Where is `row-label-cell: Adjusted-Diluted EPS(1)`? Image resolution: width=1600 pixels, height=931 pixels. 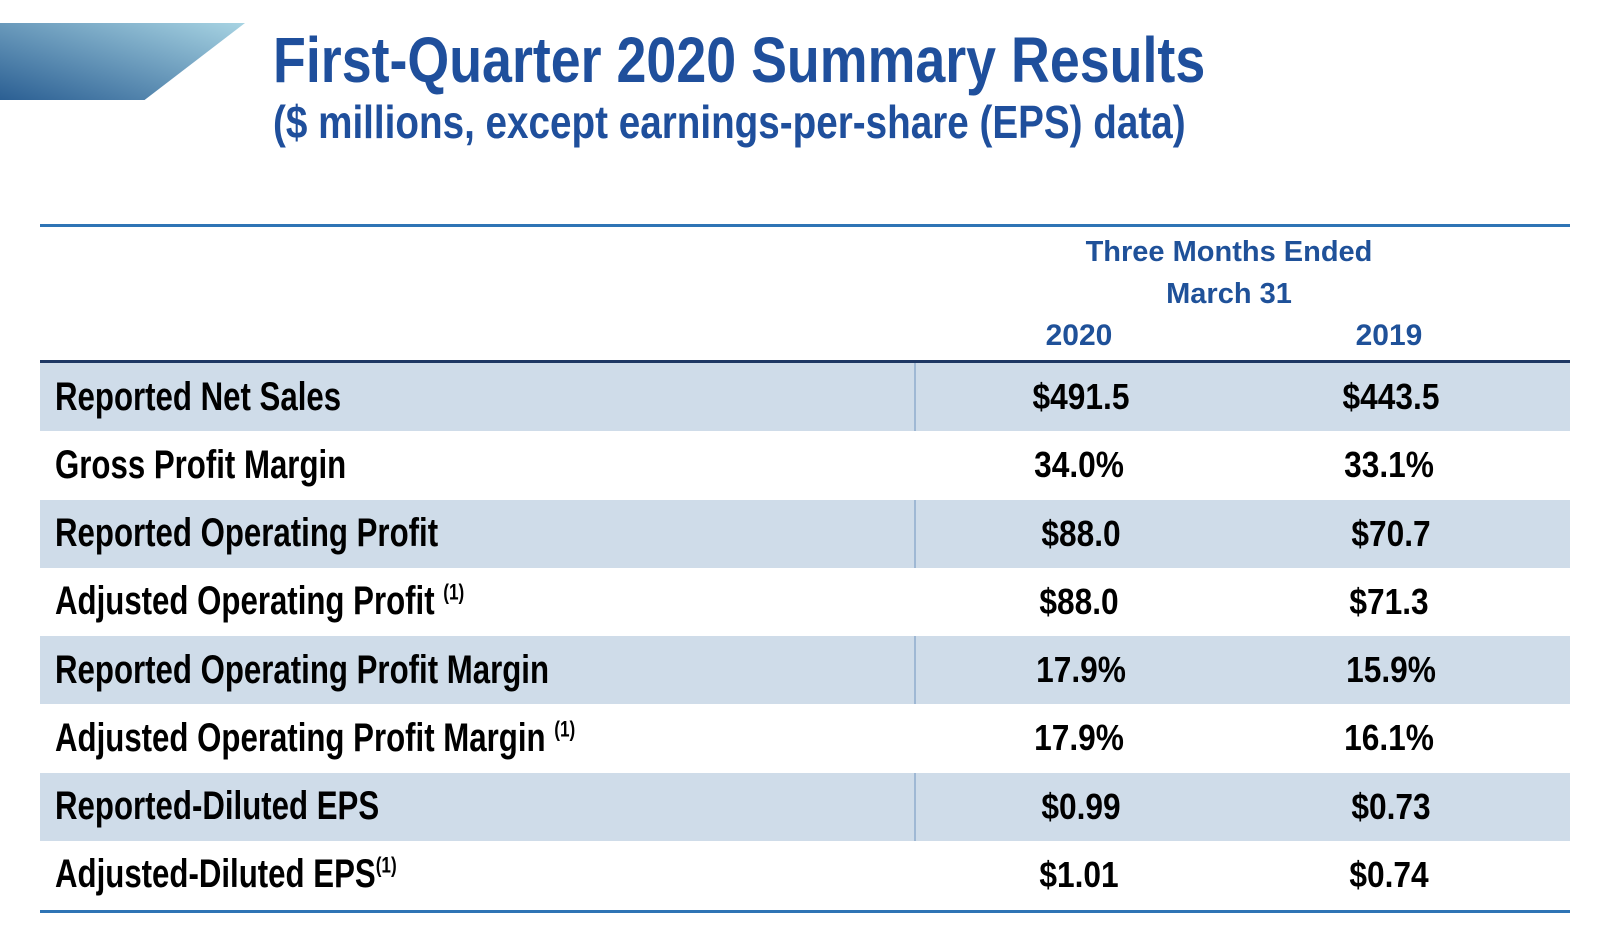 row-label-cell: Adjusted-Diluted EPS(1) is located at coordinates (477, 875).